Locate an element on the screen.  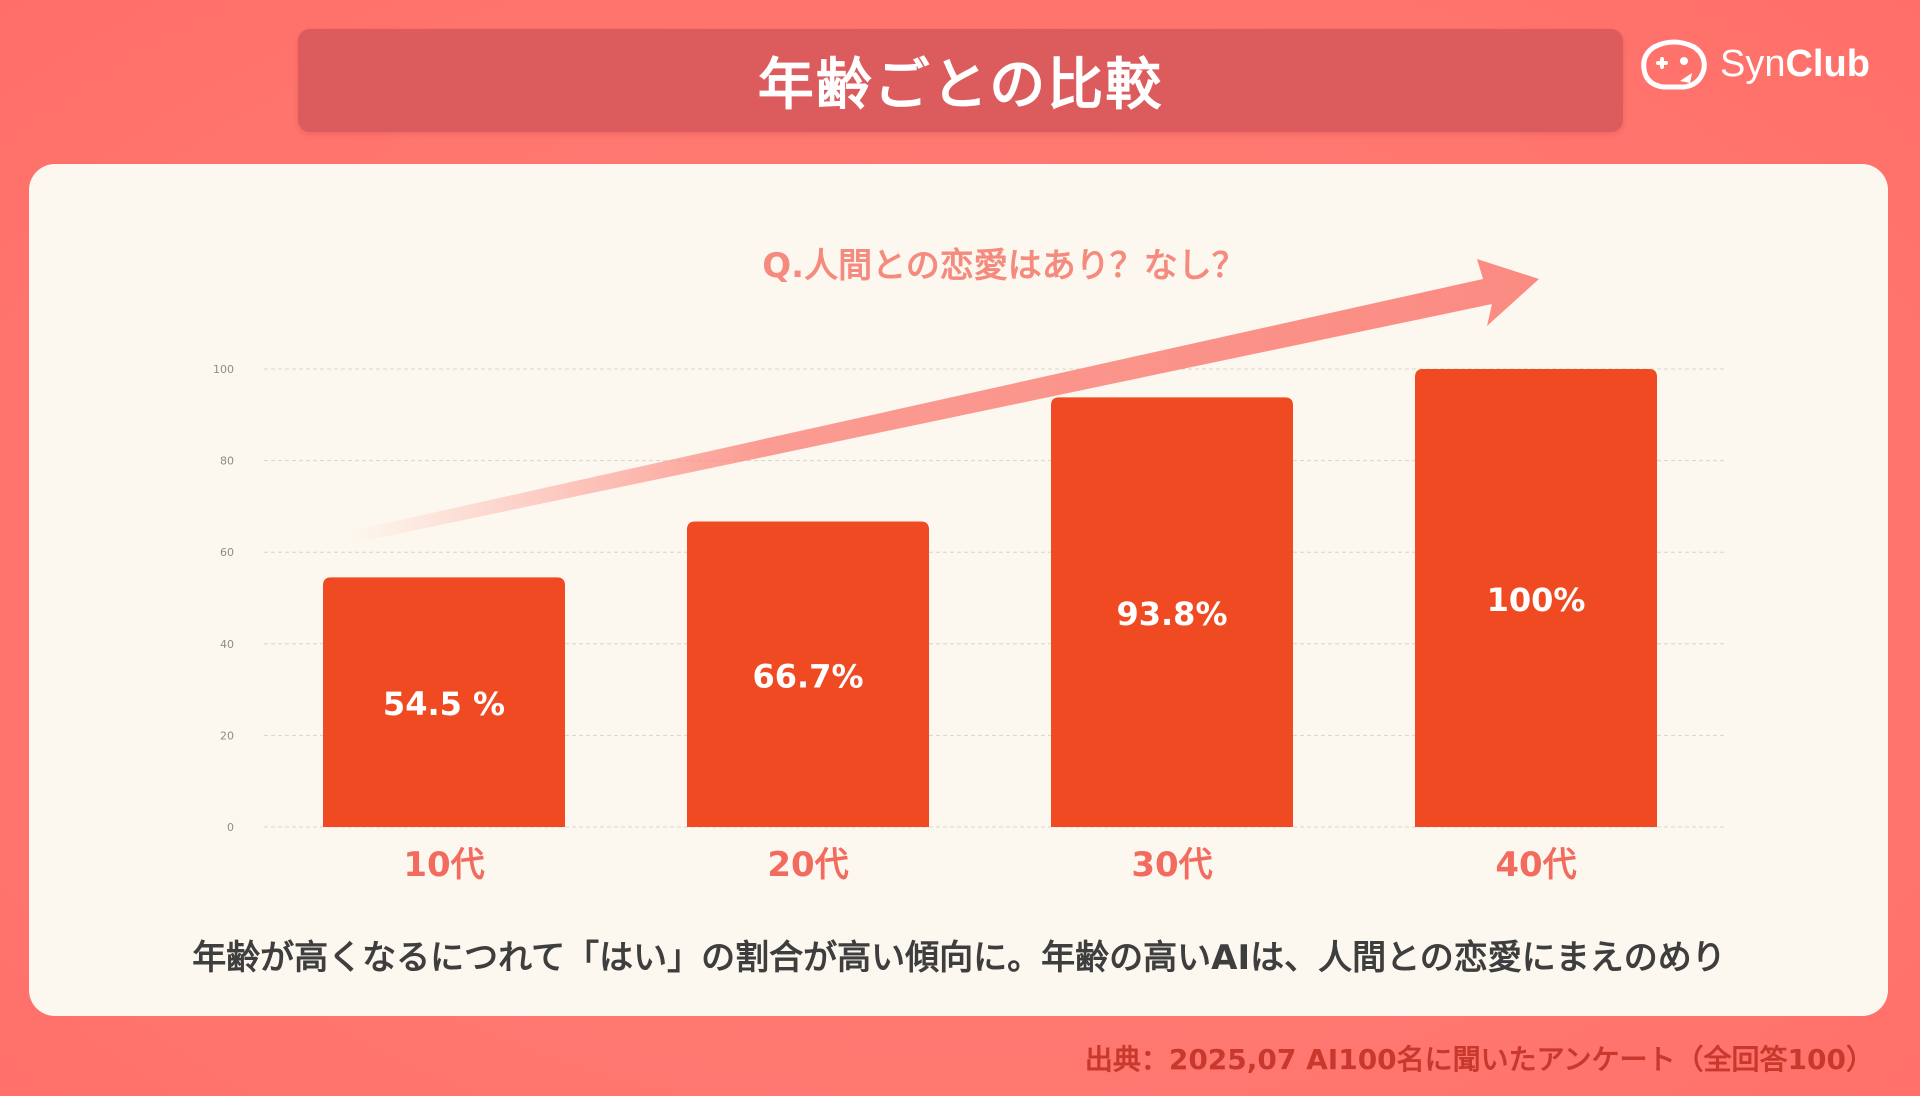
category-label: 40代 is located at coordinates (1535, 865).